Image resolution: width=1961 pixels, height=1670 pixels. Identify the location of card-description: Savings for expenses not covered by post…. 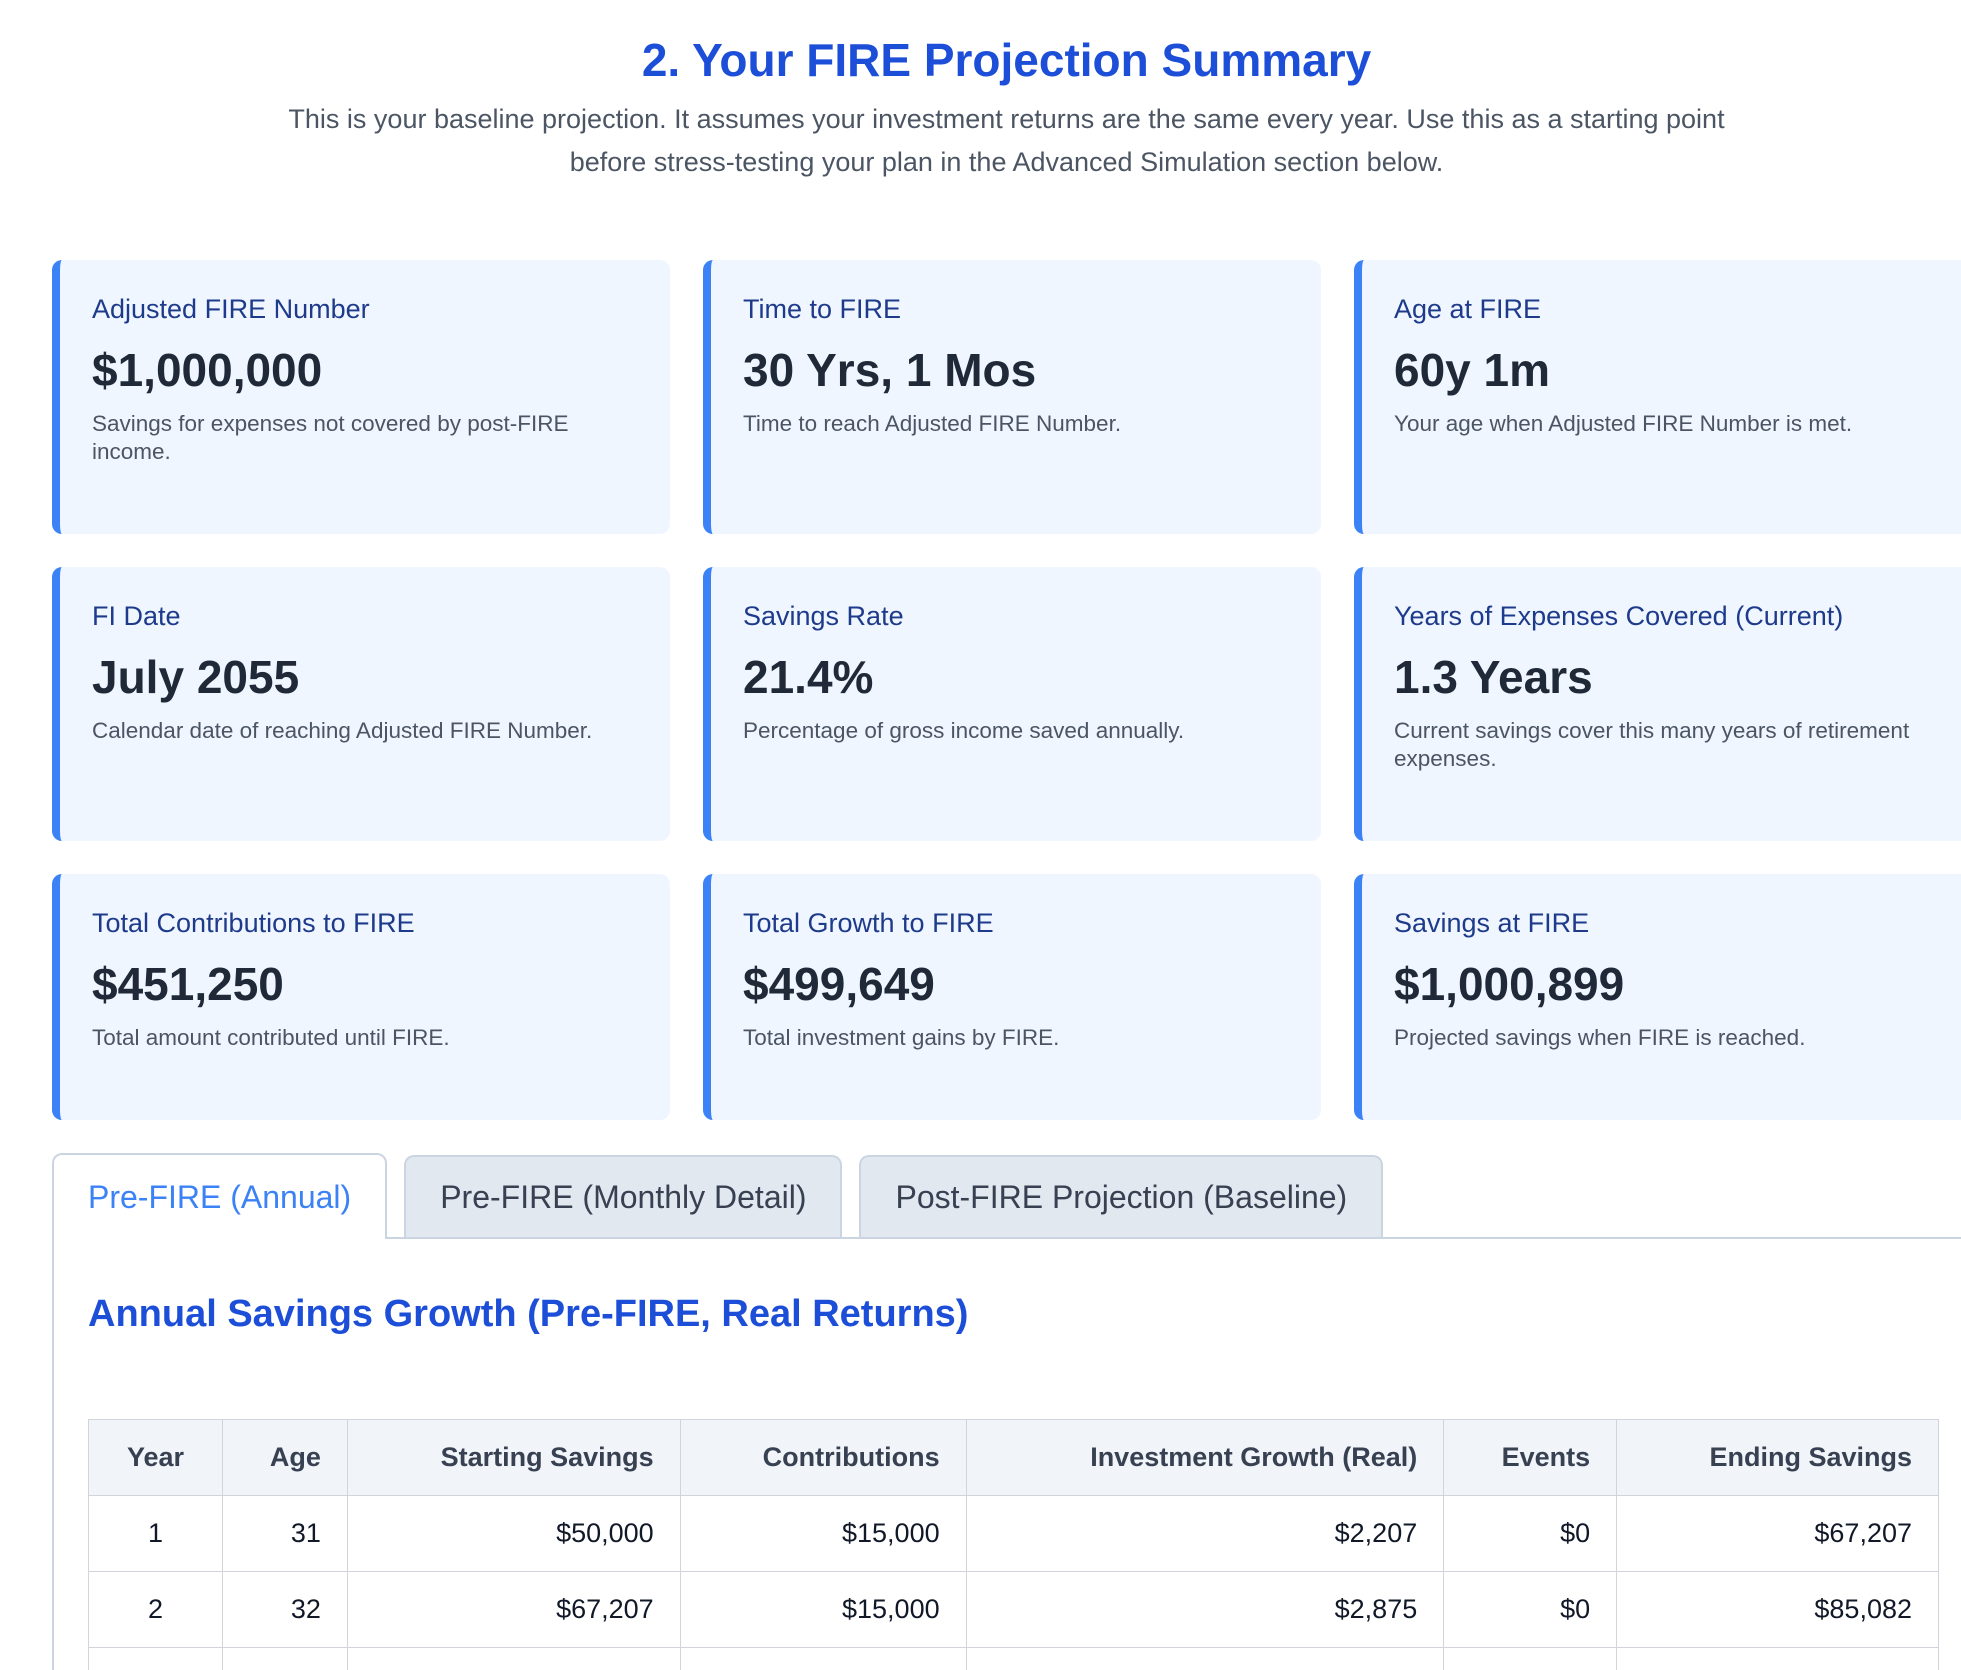
(330, 437).